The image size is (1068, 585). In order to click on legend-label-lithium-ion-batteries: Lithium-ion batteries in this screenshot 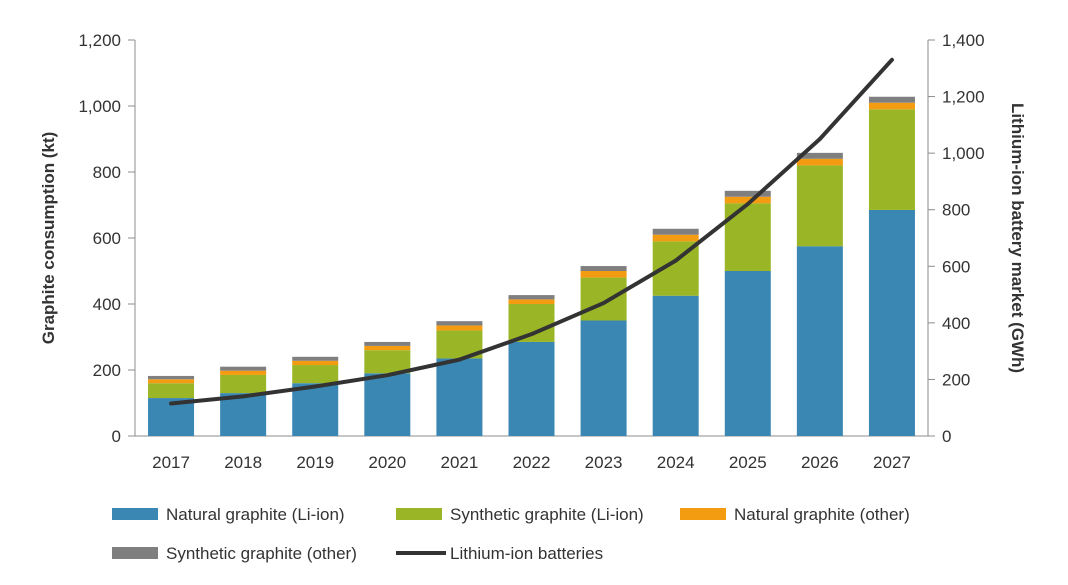, I will do `click(526, 553)`.